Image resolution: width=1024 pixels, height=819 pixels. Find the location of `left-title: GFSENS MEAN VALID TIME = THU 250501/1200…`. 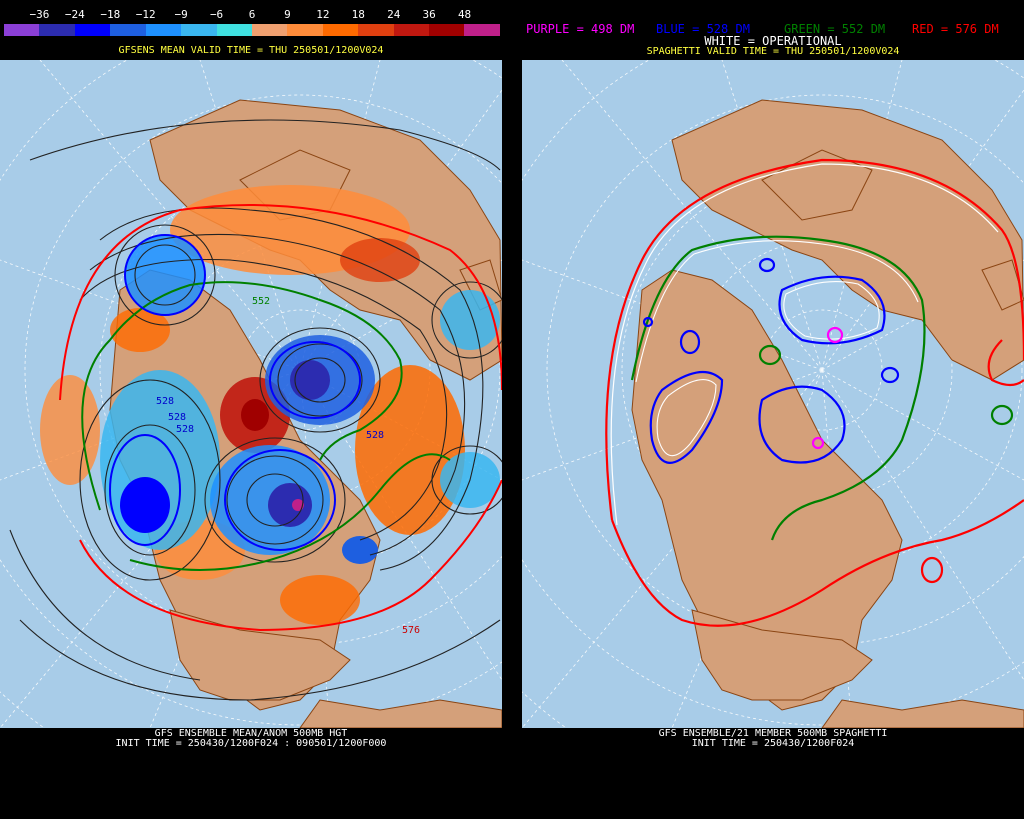

left-title: GFSENS MEAN VALID TIME = THU 250501/1200… is located at coordinates (251, 50).